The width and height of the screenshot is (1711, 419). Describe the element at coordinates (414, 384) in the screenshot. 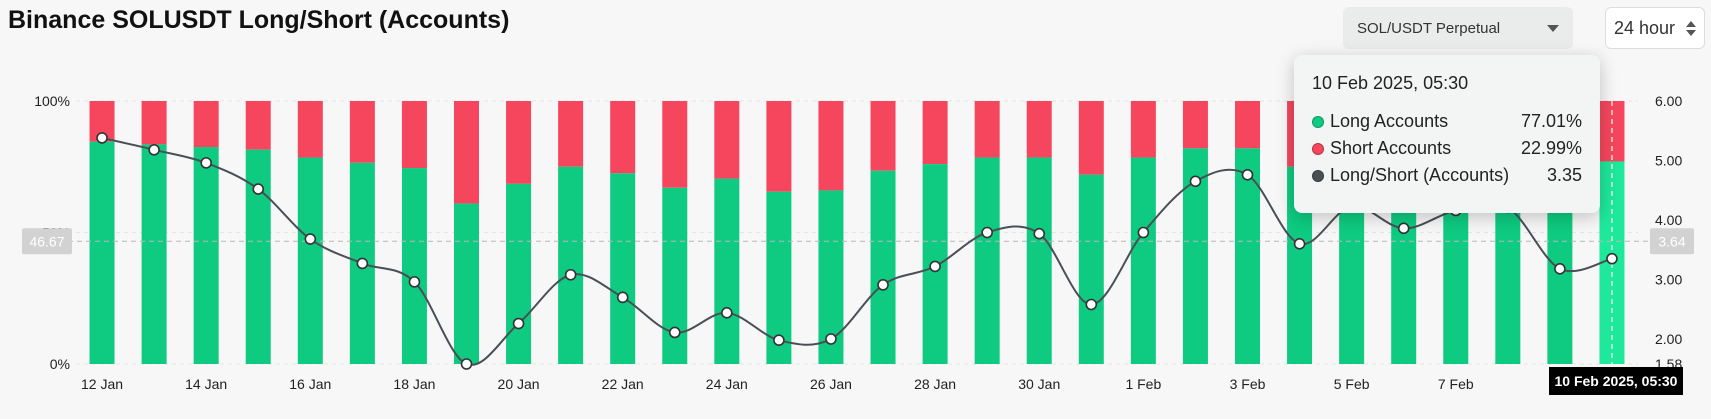

I see `x-tick: 18 Jan` at that location.